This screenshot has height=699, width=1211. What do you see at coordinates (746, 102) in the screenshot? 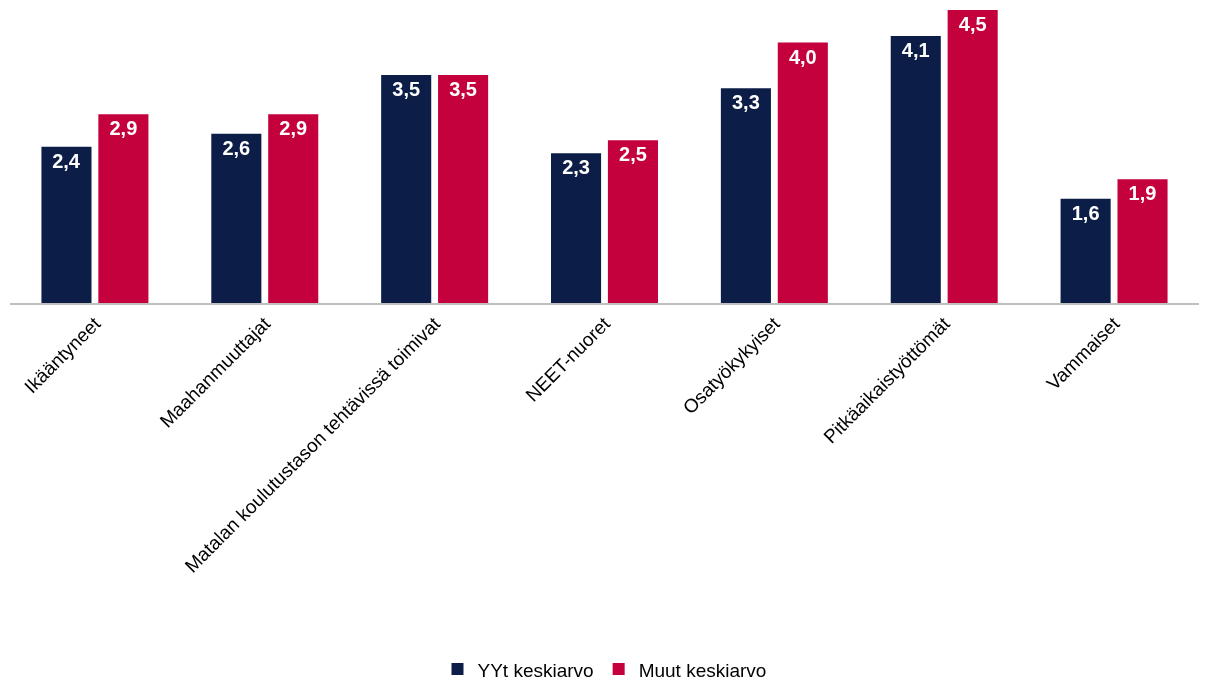
I see `data-label: 3,3` at bounding box center [746, 102].